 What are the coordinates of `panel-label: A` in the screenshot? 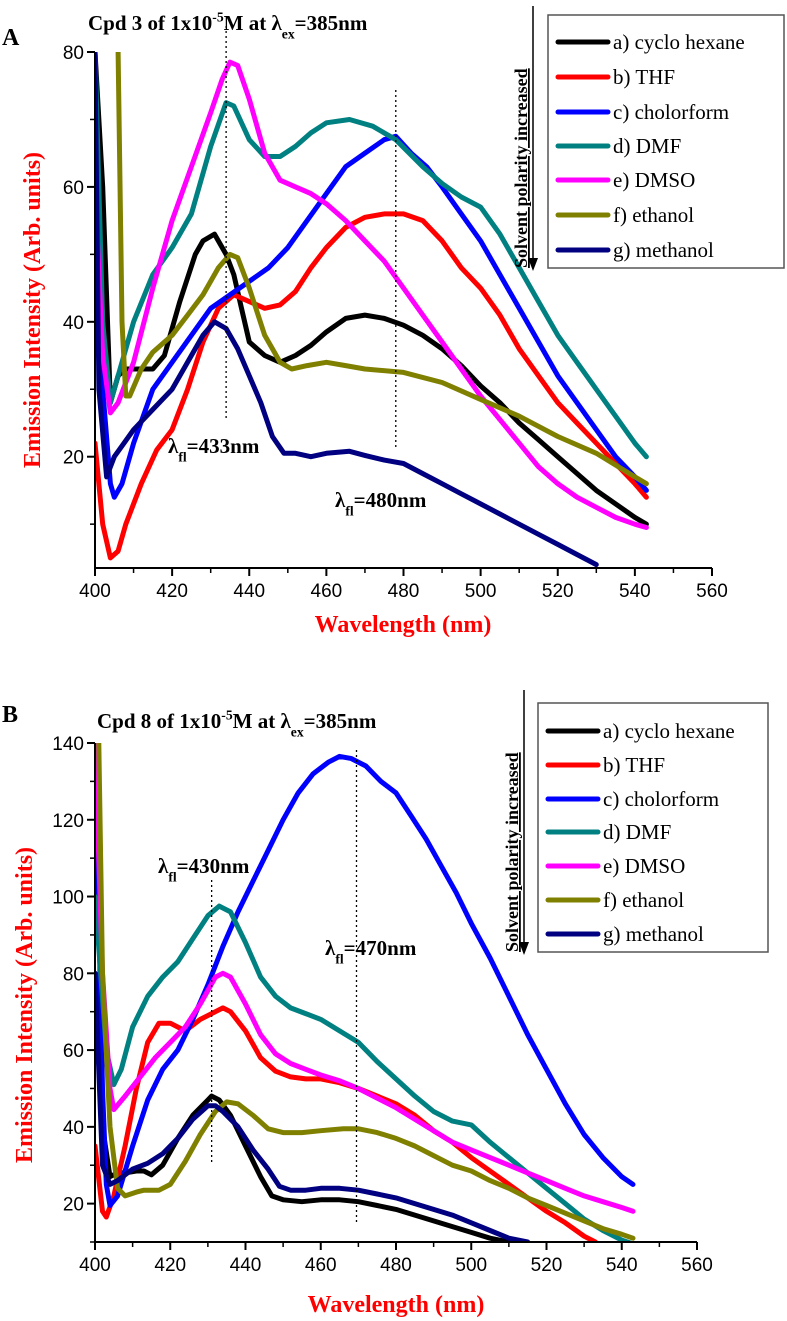 It's located at (11, 38).